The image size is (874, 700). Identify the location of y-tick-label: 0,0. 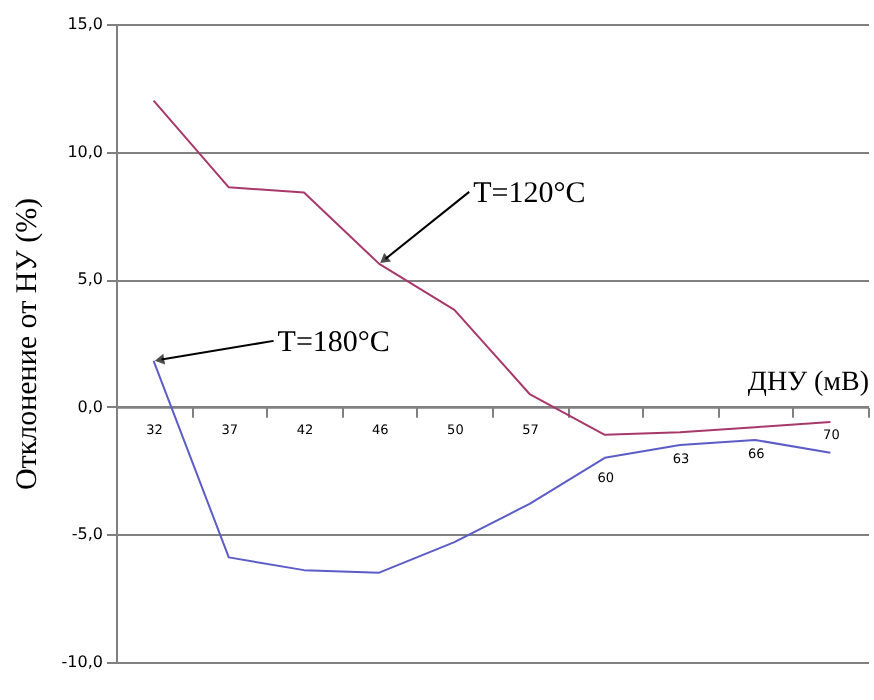
(90, 406).